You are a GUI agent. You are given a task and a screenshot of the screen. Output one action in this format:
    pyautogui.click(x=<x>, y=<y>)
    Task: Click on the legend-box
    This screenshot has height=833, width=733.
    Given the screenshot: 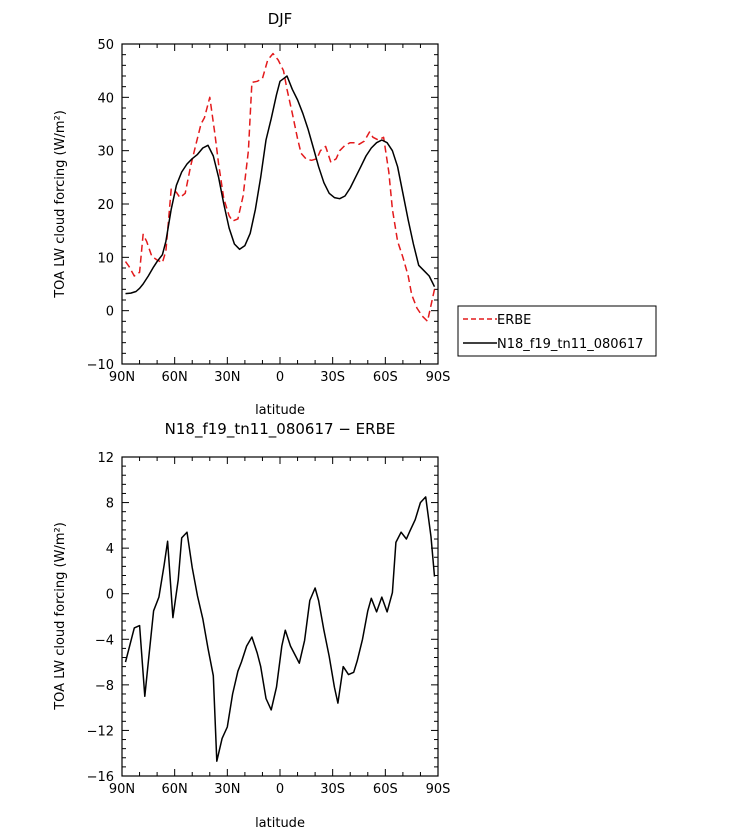 What is the action you would take?
    pyautogui.click(x=557, y=331)
    